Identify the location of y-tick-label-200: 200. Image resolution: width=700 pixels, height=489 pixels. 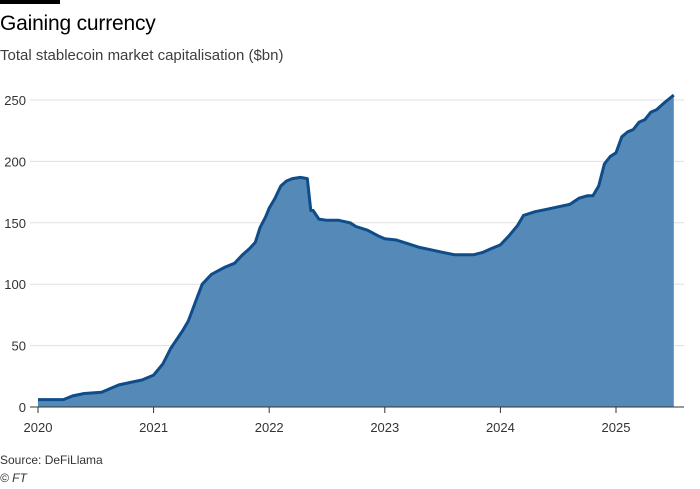
(15, 161).